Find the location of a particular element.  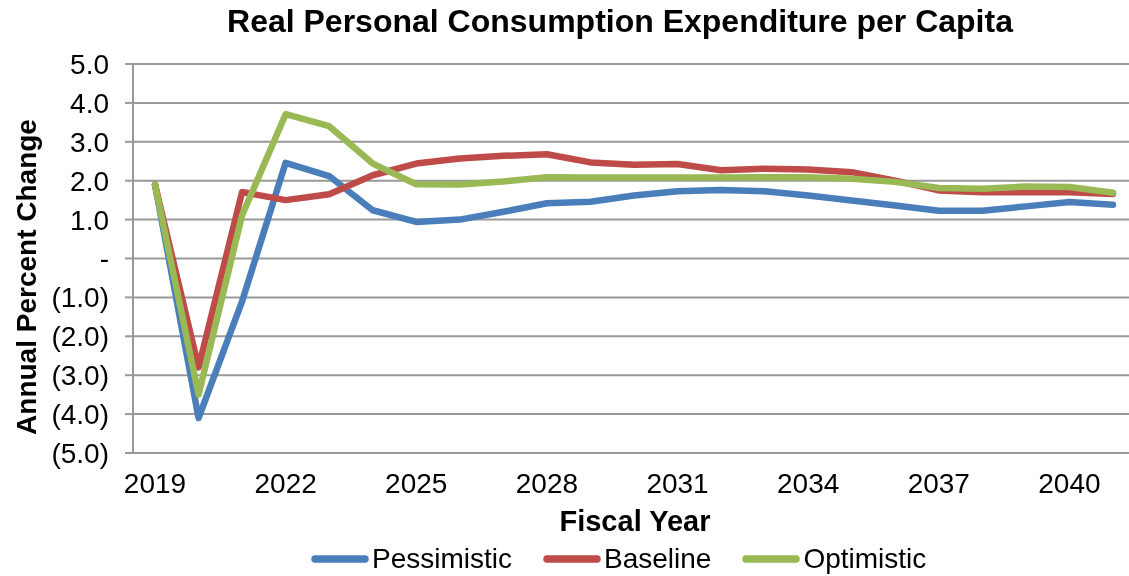

y-tick-label: 5.0 is located at coordinates (89, 64).